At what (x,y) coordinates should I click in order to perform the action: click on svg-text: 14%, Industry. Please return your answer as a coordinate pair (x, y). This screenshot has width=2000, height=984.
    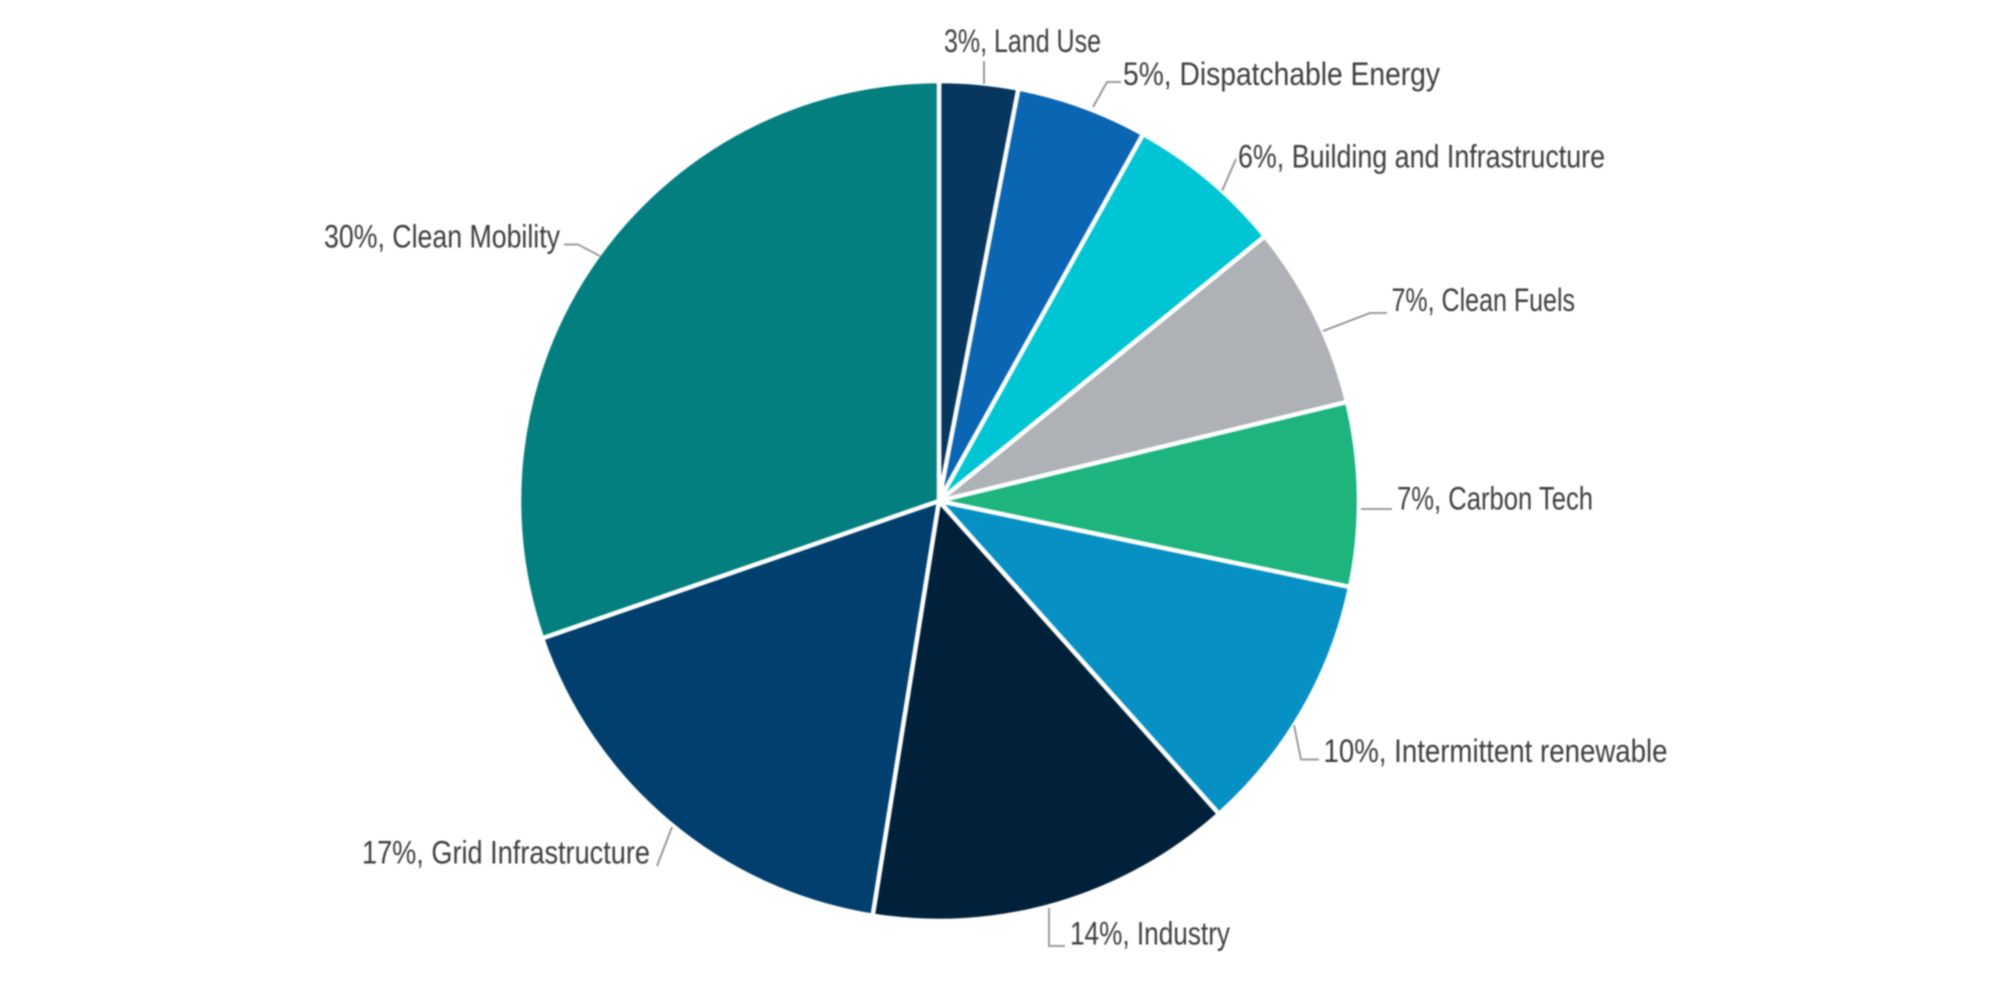
    Looking at the image, I should click on (1150, 934).